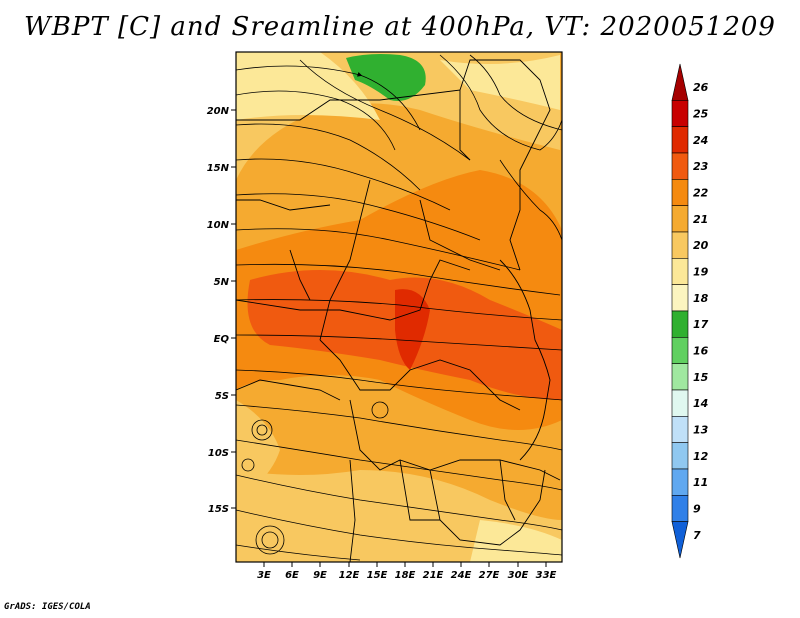 This screenshot has width=800, height=618. Describe the element at coordinates (218, 310) in the screenshot. I see `lat-labels: 20N 15N 10N 5N EQ 5S 10S 15S` at that location.